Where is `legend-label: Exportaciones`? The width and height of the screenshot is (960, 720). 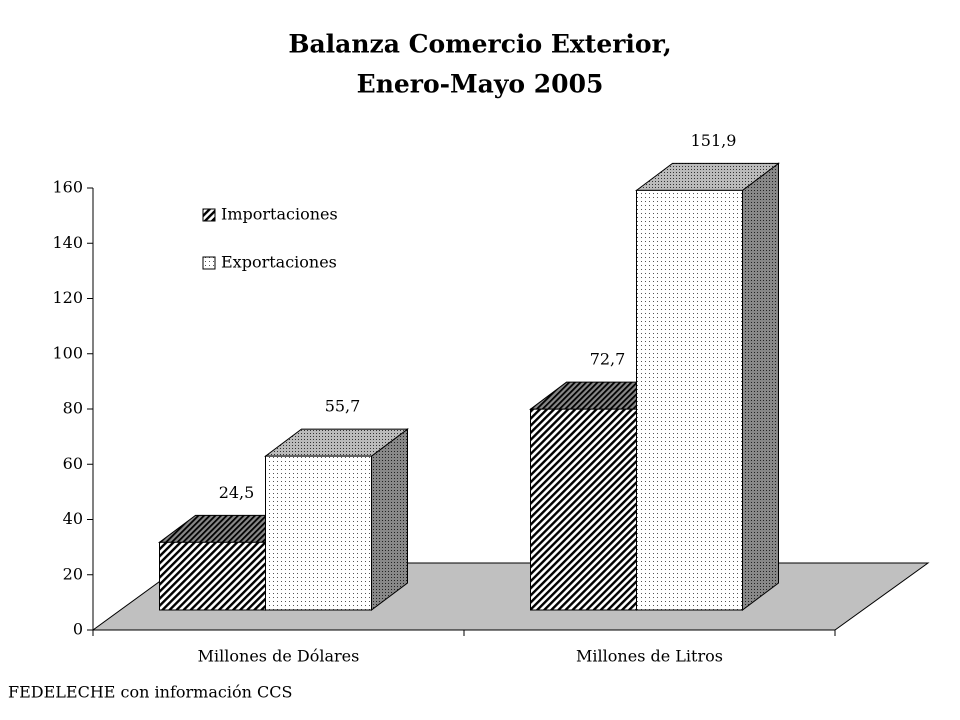 legend-label: Exportaciones is located at coordinates (279, 262).